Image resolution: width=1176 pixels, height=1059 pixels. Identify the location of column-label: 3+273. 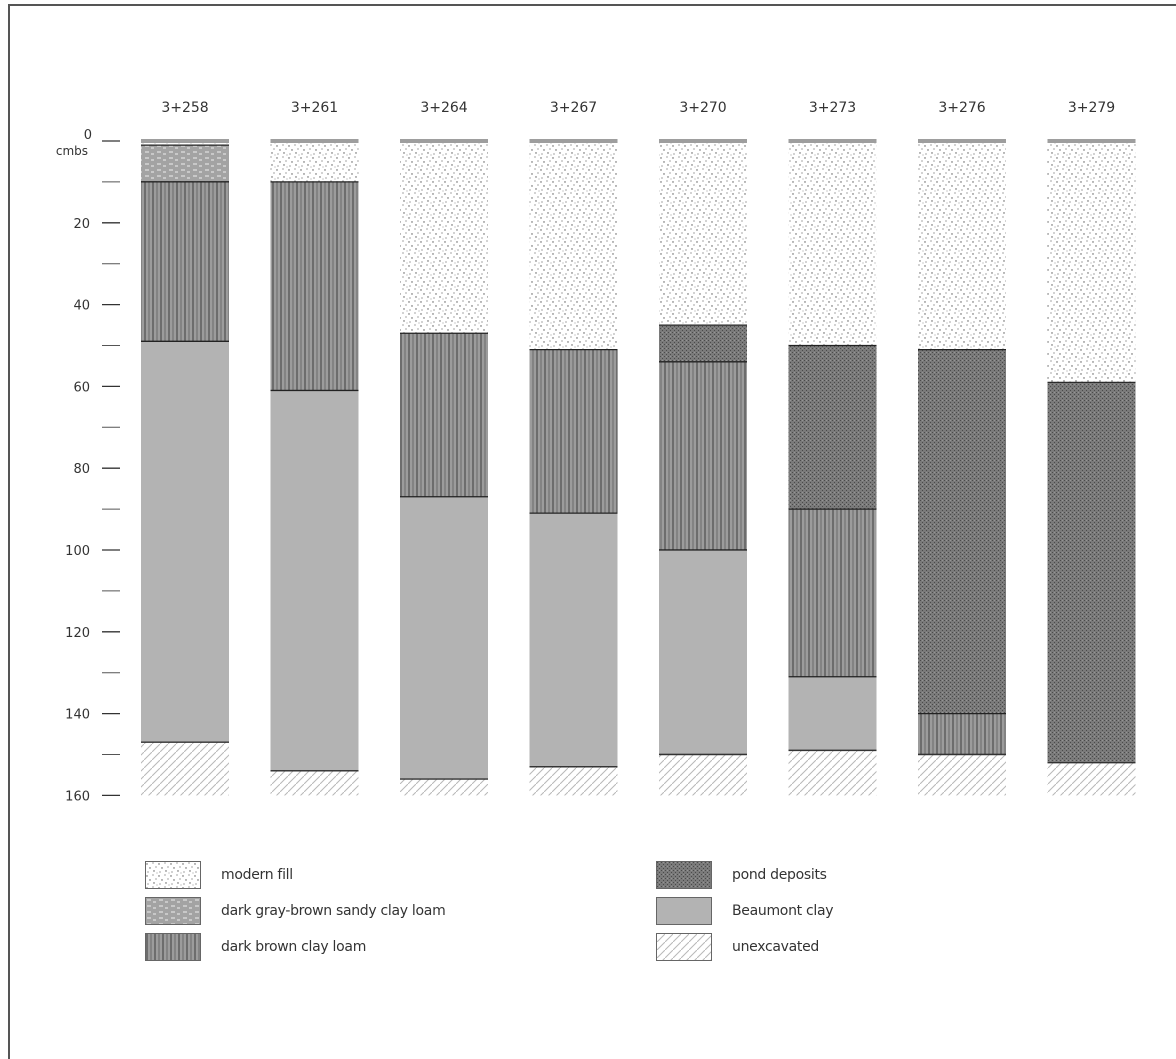
(832, 108).